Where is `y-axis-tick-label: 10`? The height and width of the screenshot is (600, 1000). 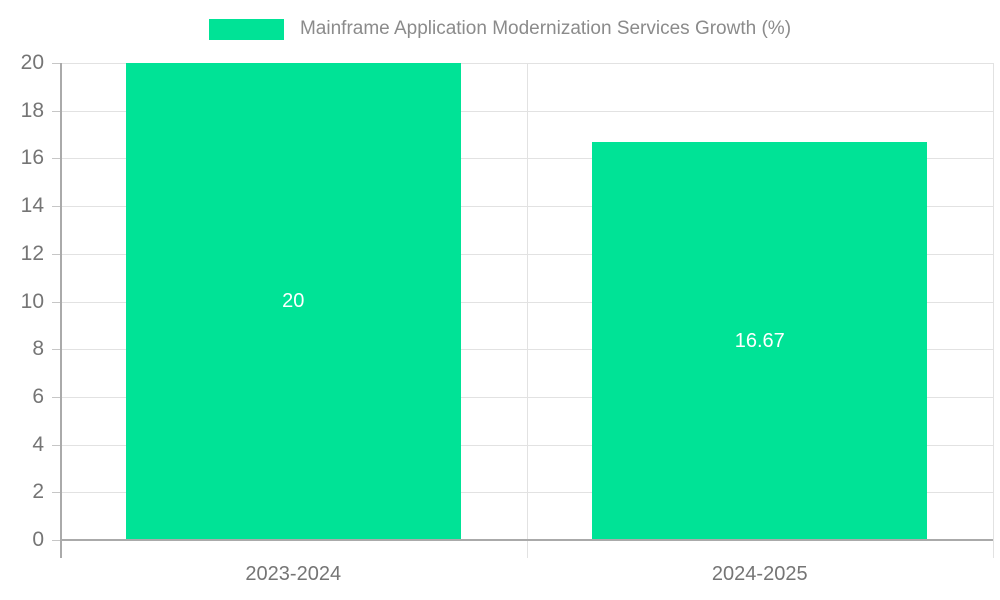
y-axis-tick-label: 10 is located at coordinates (32, 301).